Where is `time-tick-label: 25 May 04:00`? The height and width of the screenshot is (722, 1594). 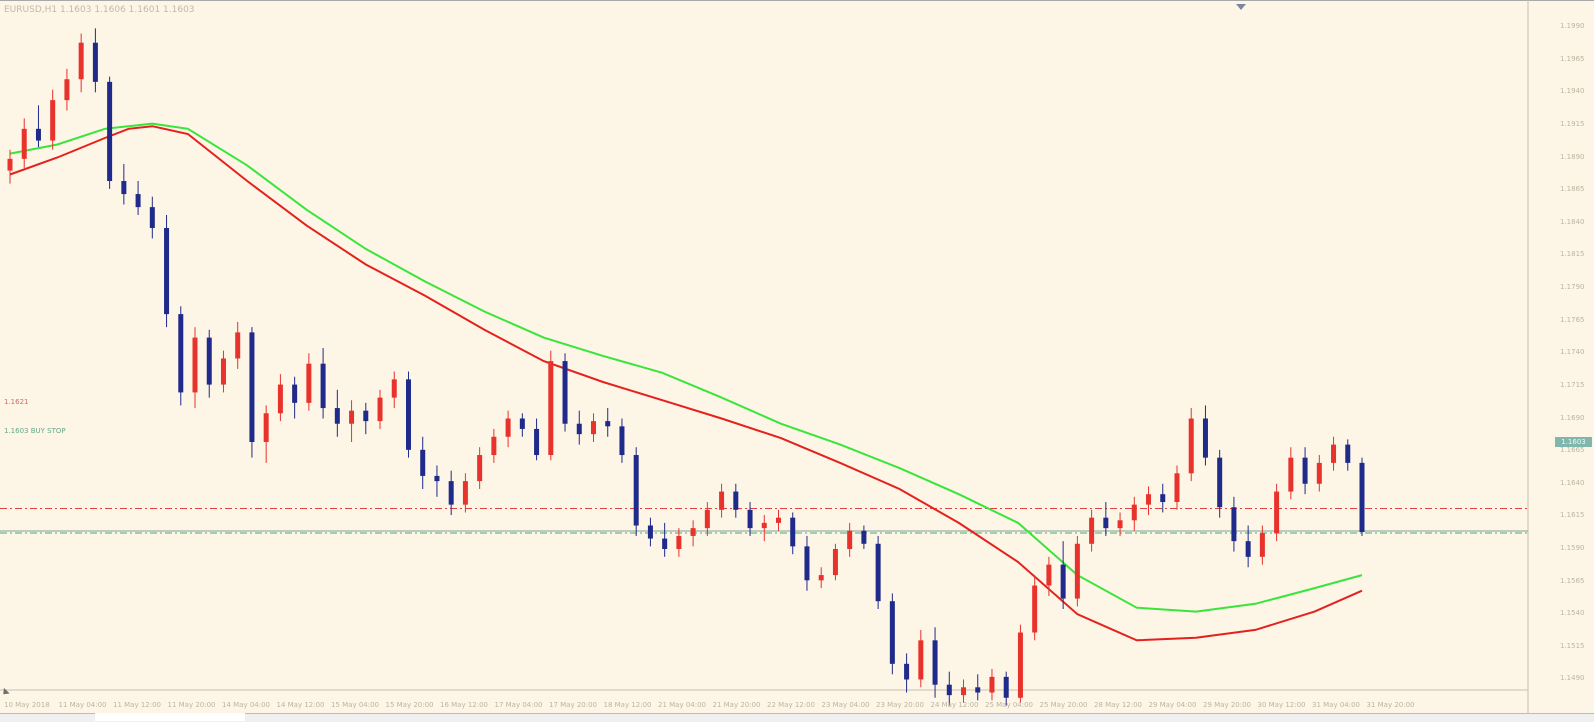
time-tick-label: 25 May 04:00 is located at coordinates (1009, 705).